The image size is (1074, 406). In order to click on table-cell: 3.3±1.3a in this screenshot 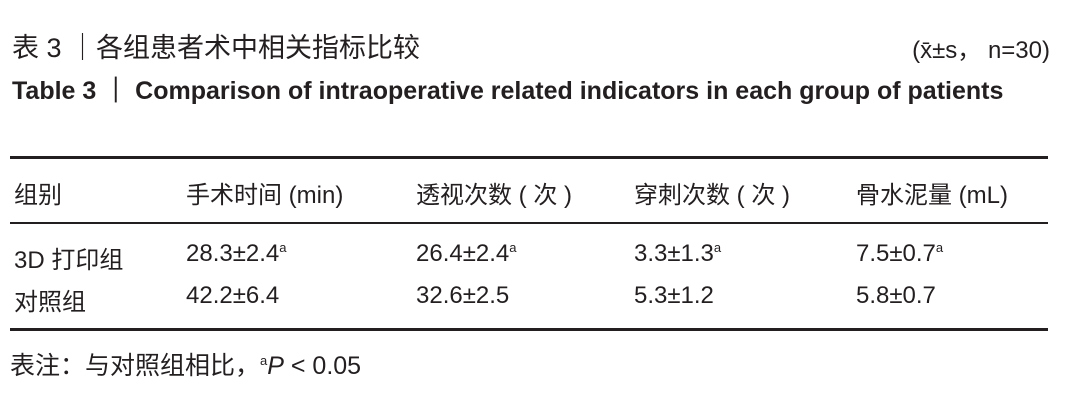, I will do `click(677, 254)`.